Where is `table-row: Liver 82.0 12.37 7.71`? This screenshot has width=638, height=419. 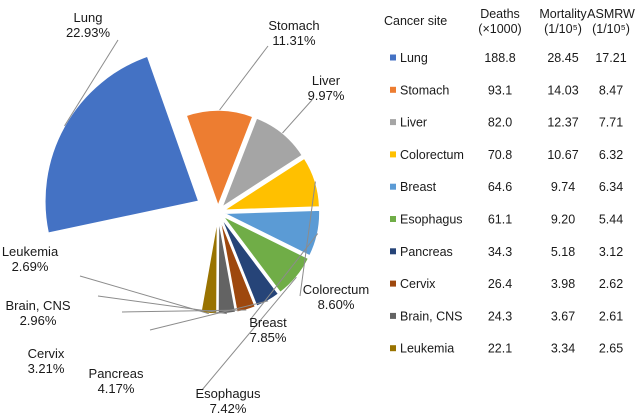
table-row: Liver 82.0 12.37 7.71 is located at coordinates (506, 123).